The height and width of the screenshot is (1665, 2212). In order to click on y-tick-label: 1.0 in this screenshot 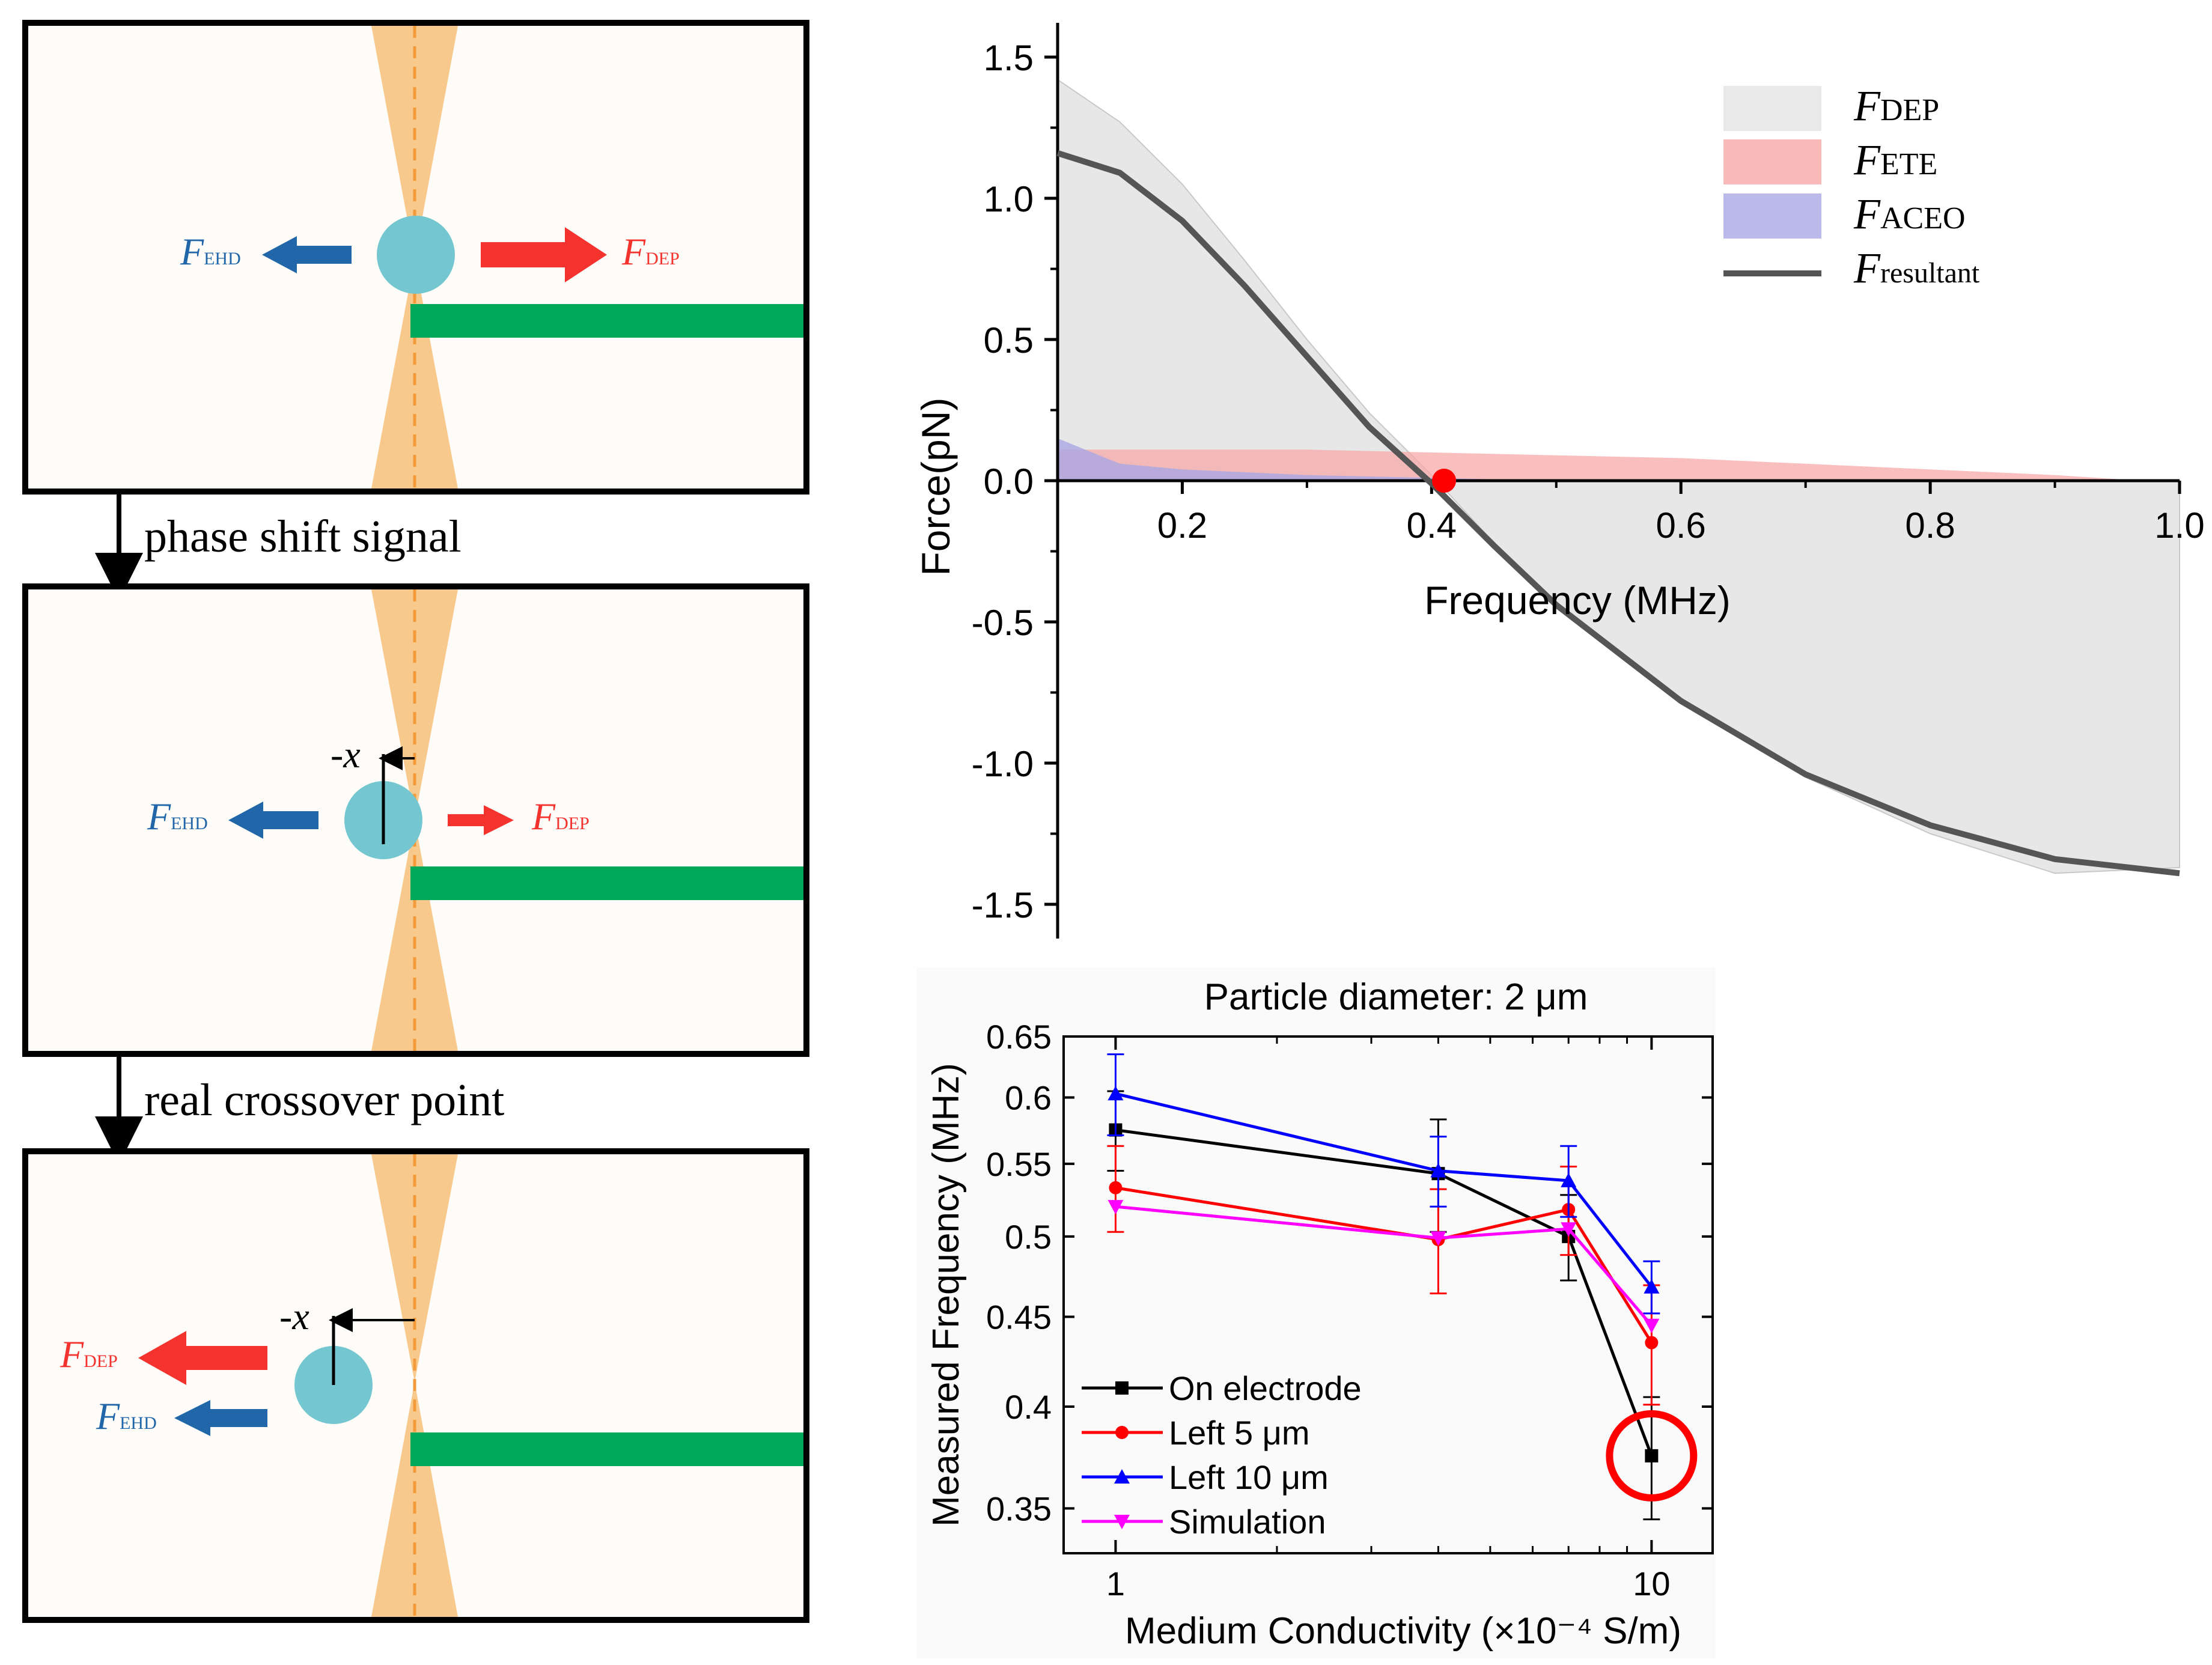, I will do `click(1009, 199)`.